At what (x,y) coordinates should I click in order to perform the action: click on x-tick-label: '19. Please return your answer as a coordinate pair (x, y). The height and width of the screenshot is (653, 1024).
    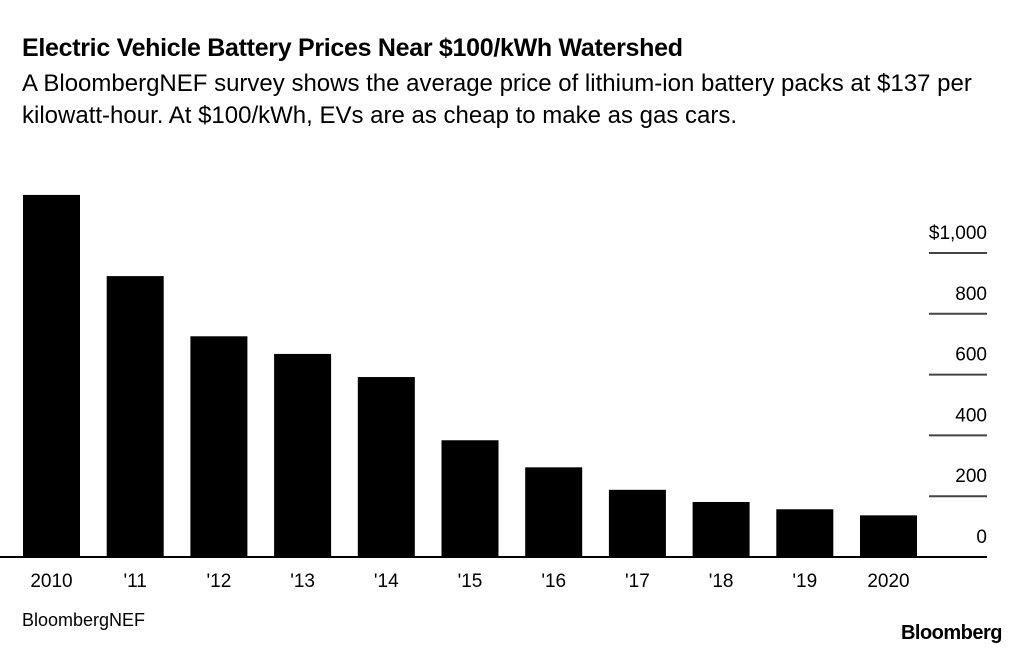
    Looking at the image, I should click on (804, 581).